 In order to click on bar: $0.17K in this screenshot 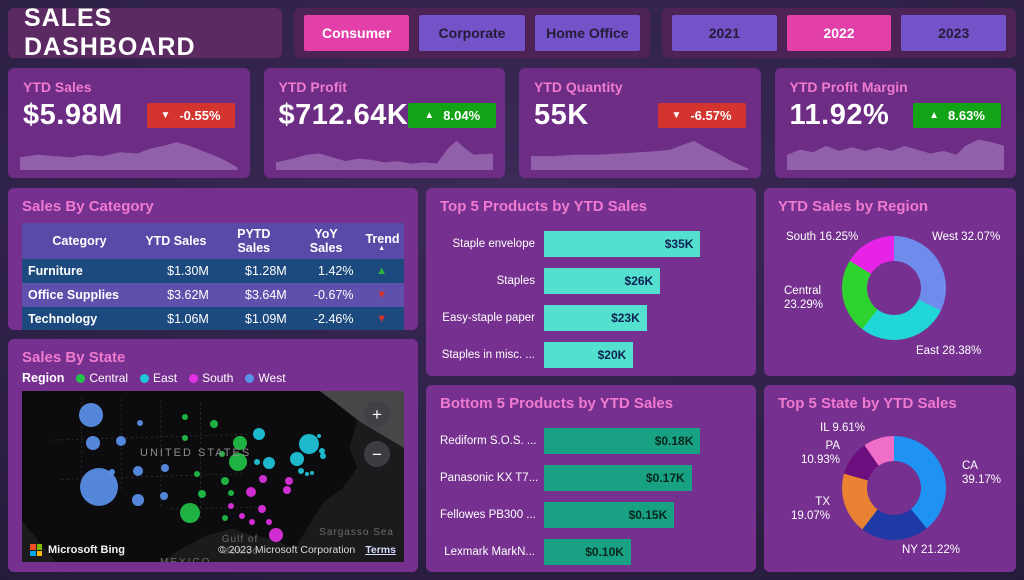, I will do `click(618, 477)`.